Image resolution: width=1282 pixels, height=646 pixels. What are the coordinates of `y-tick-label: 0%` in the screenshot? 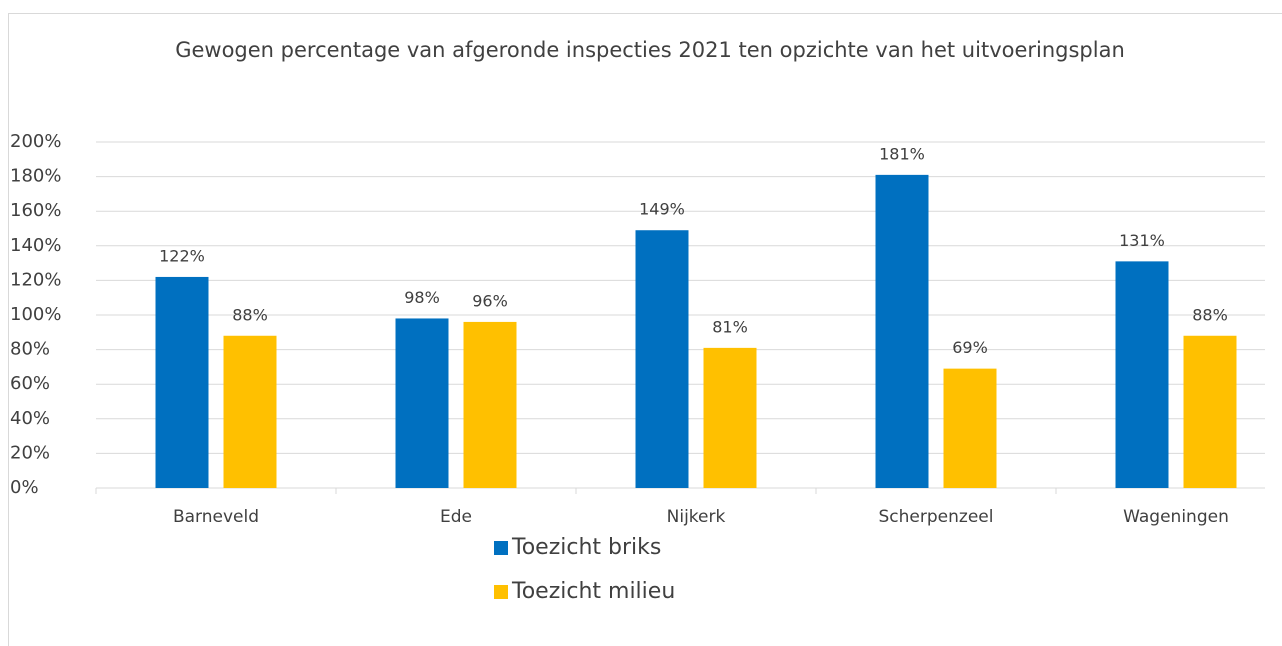 It's located at (24, 487).